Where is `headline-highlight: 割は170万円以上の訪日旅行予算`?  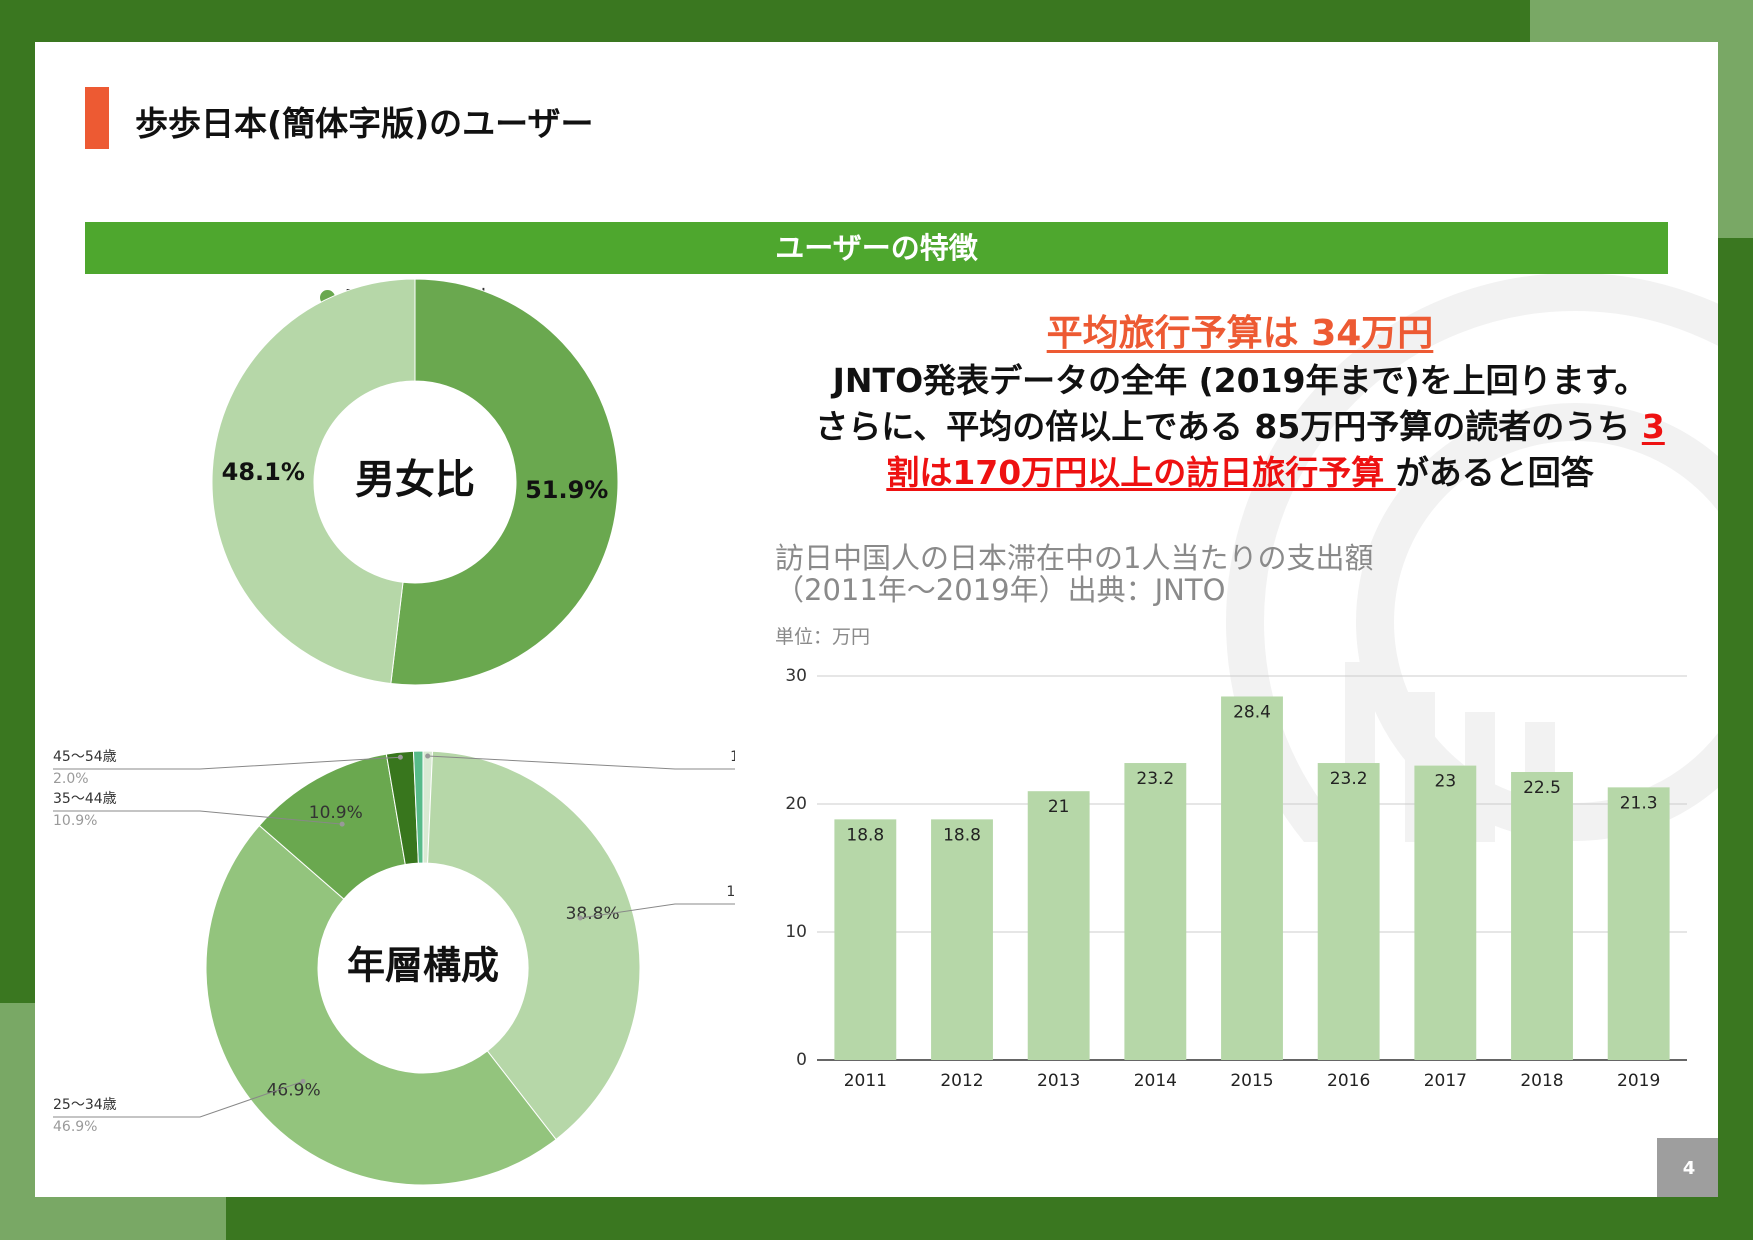
headline-highlight: 割は170万円以上の訪日旅行予算 is located at coordinates (1141, 472).